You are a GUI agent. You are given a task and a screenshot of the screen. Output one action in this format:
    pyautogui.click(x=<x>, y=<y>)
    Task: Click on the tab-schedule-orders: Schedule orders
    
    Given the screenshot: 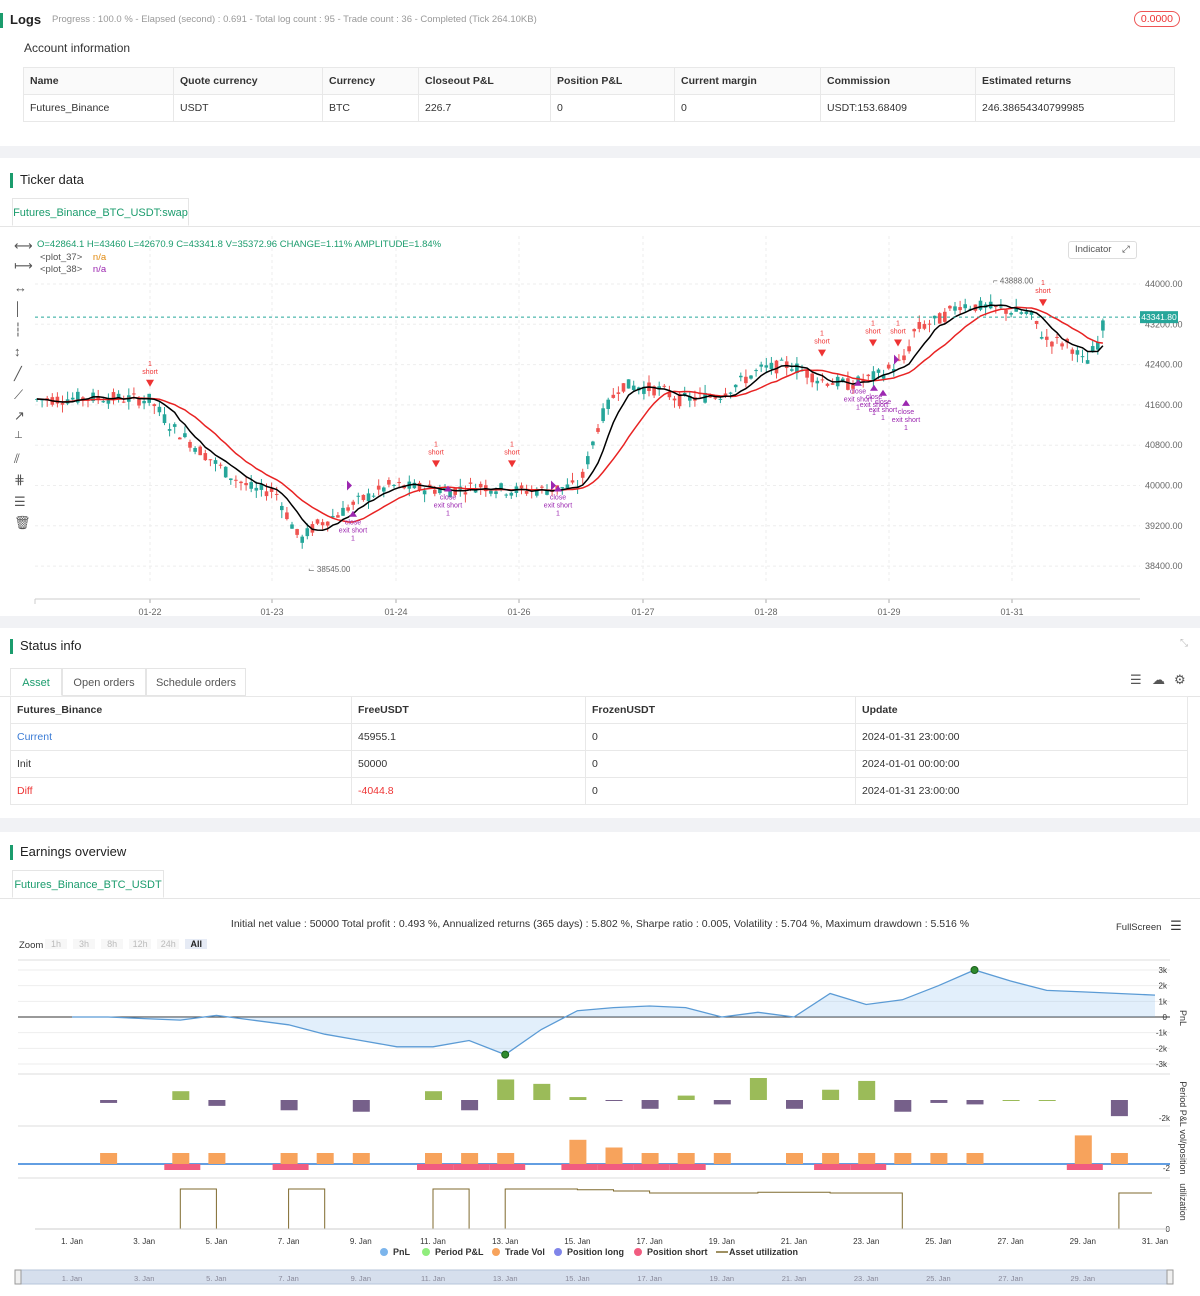 What is the action you would take?
    pyautogui.click(x=196, y=682)
    